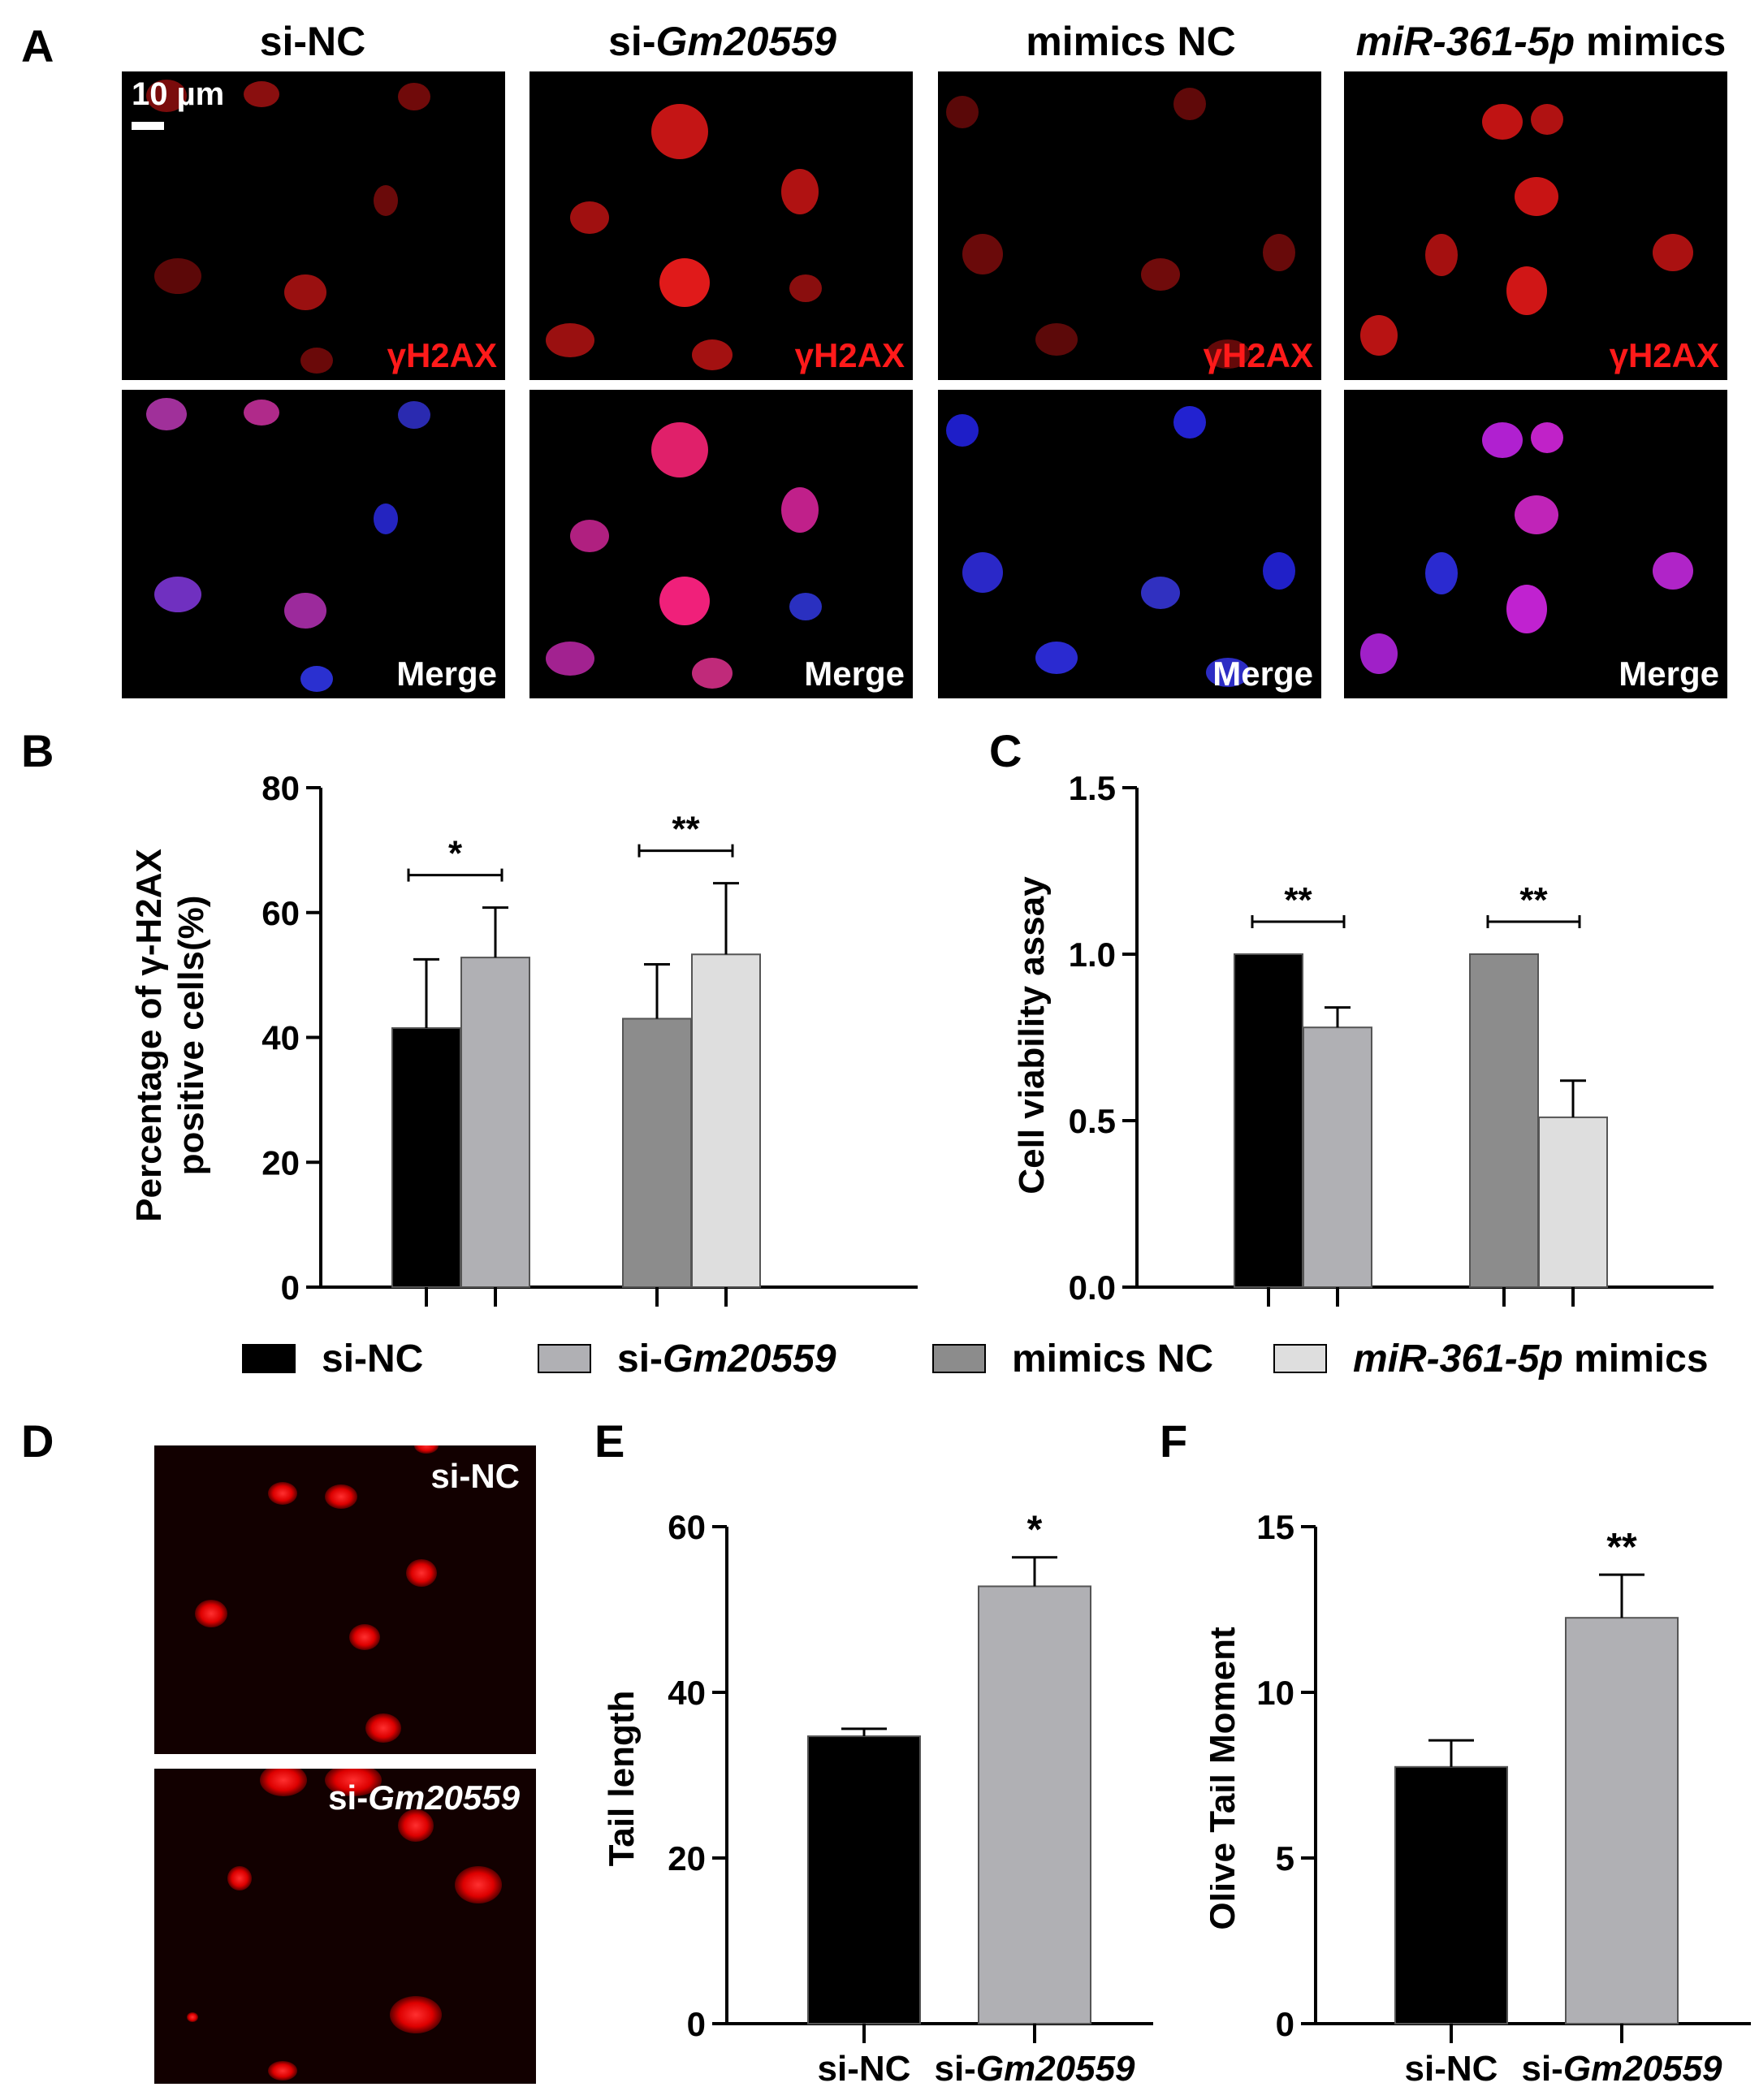 This screenshot has width=1759, height=2100. I want to click on y-tick-label: 20, so click(687, 1858).